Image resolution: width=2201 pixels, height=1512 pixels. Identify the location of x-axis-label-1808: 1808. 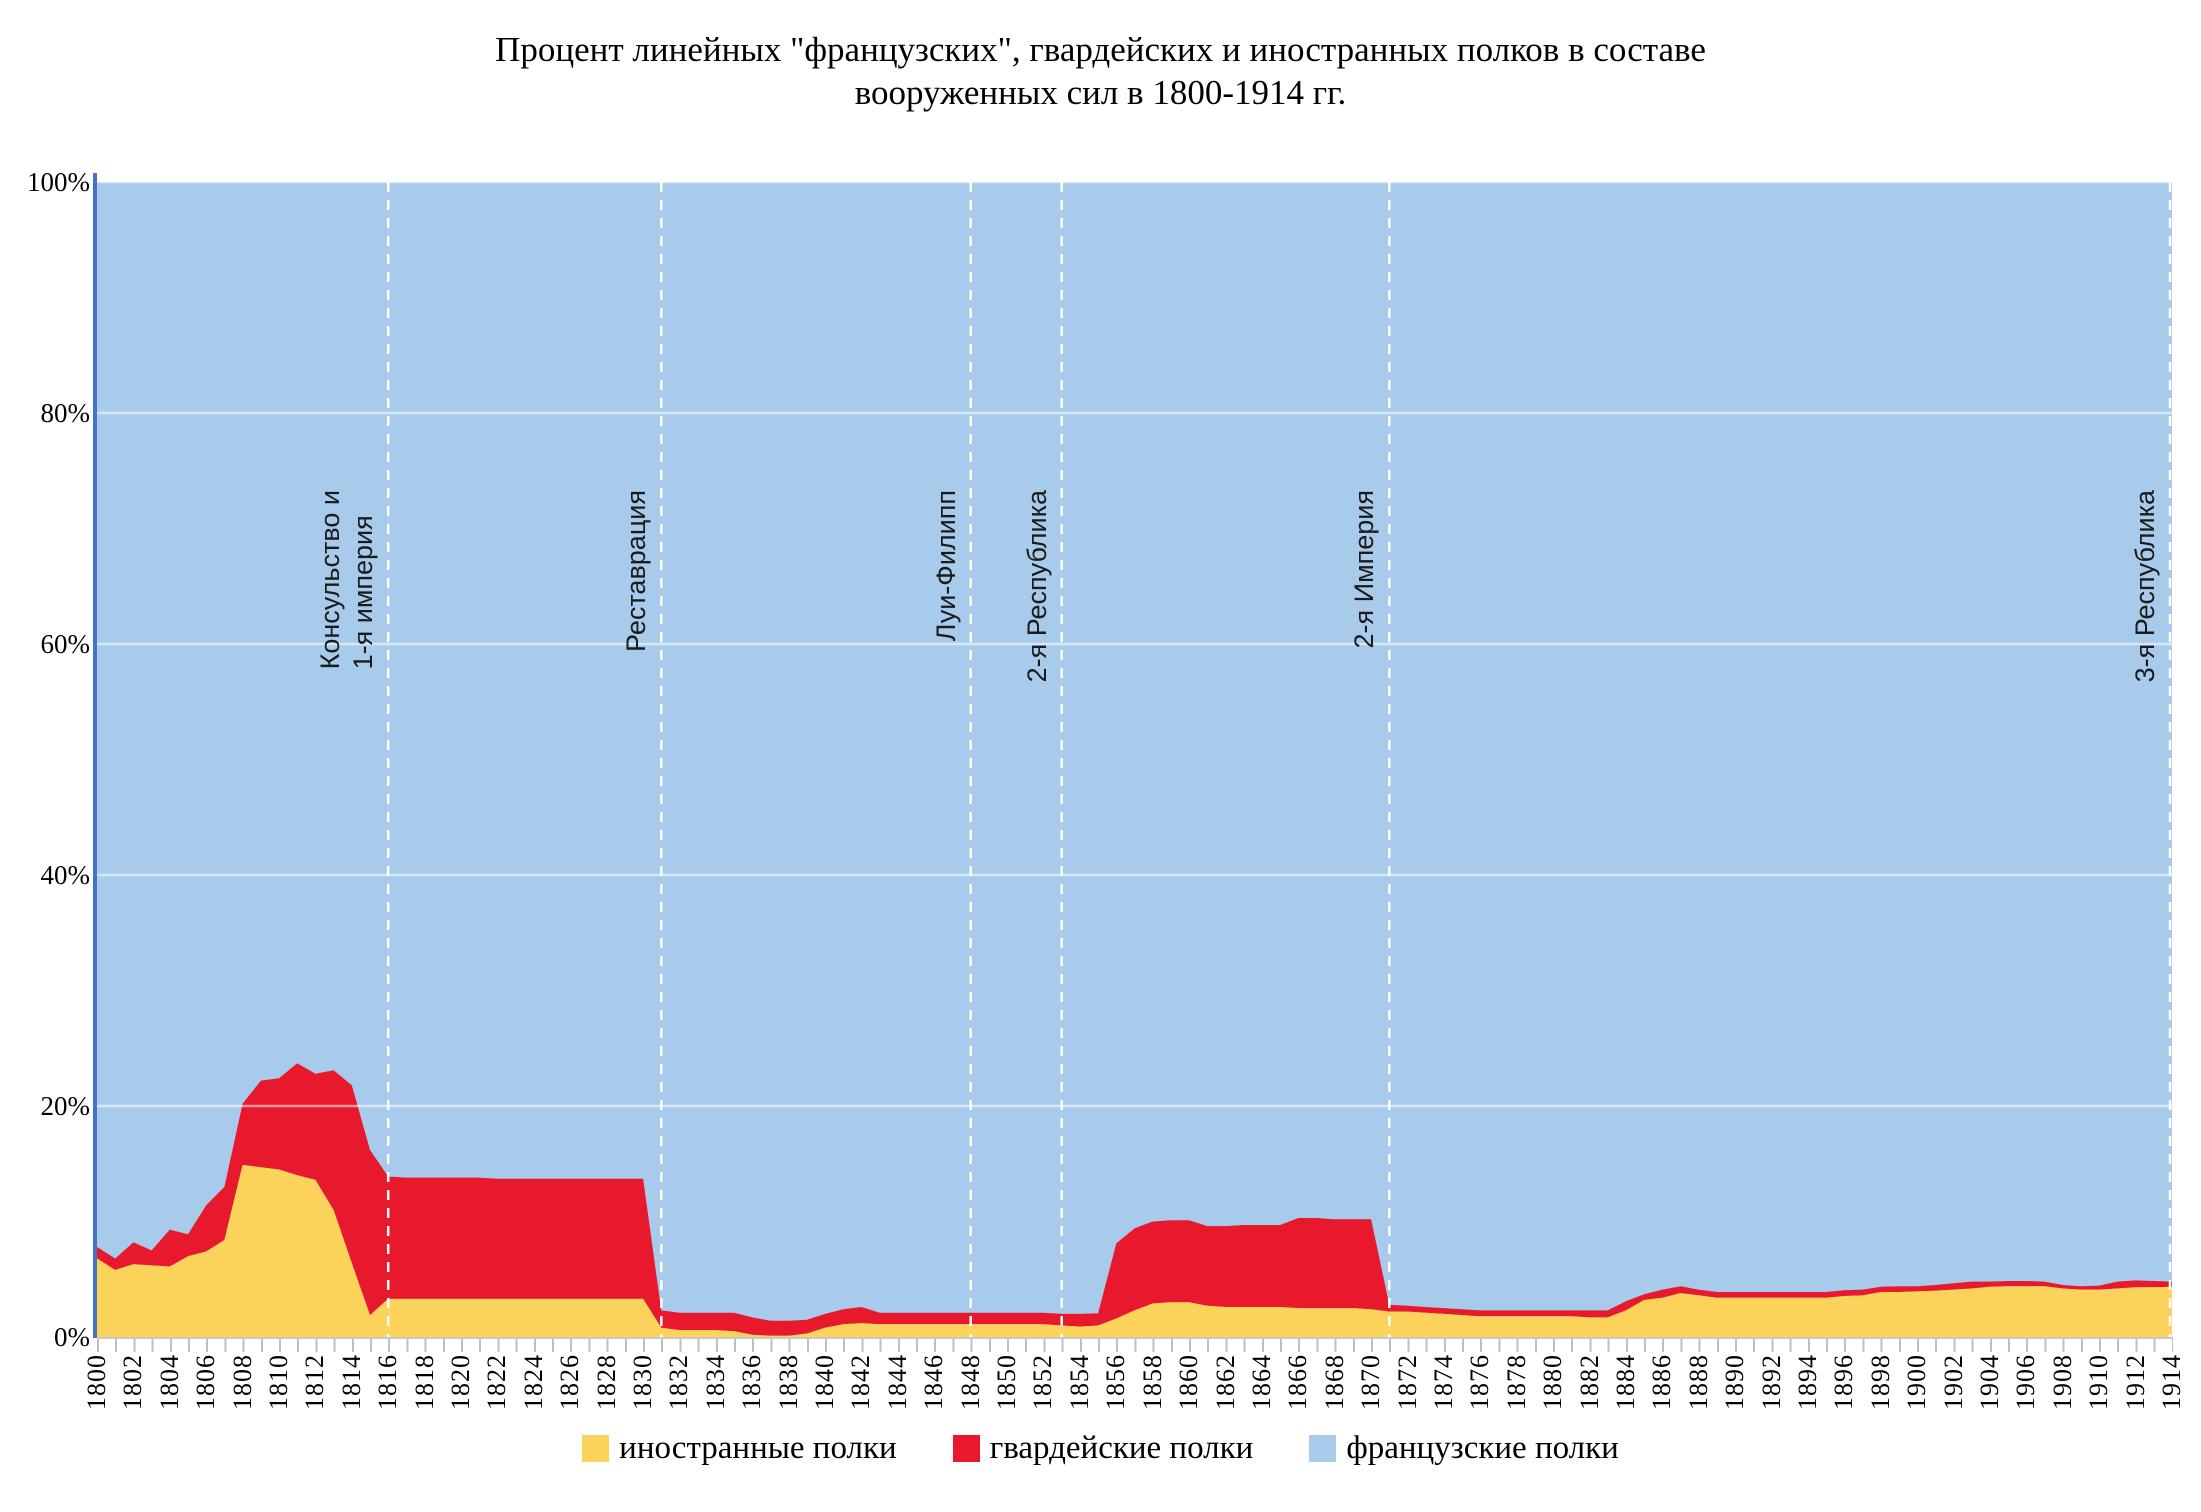
(242, 1382).